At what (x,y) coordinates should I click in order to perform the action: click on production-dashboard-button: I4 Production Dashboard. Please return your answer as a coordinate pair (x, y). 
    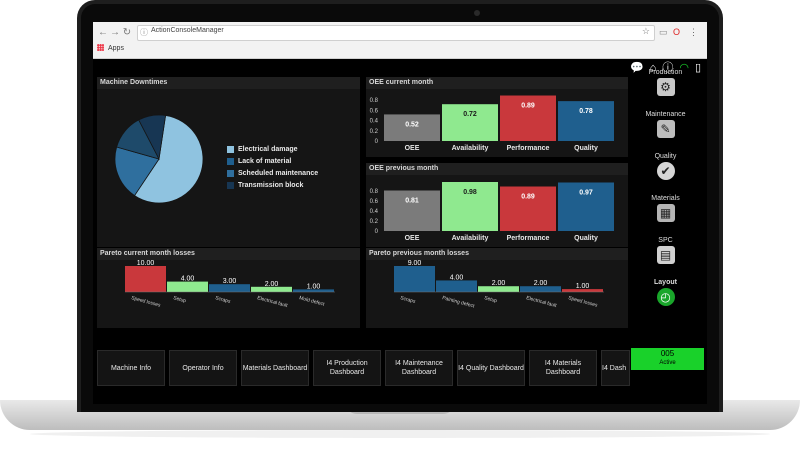
    Looking at the image, I should click on (347, 368).